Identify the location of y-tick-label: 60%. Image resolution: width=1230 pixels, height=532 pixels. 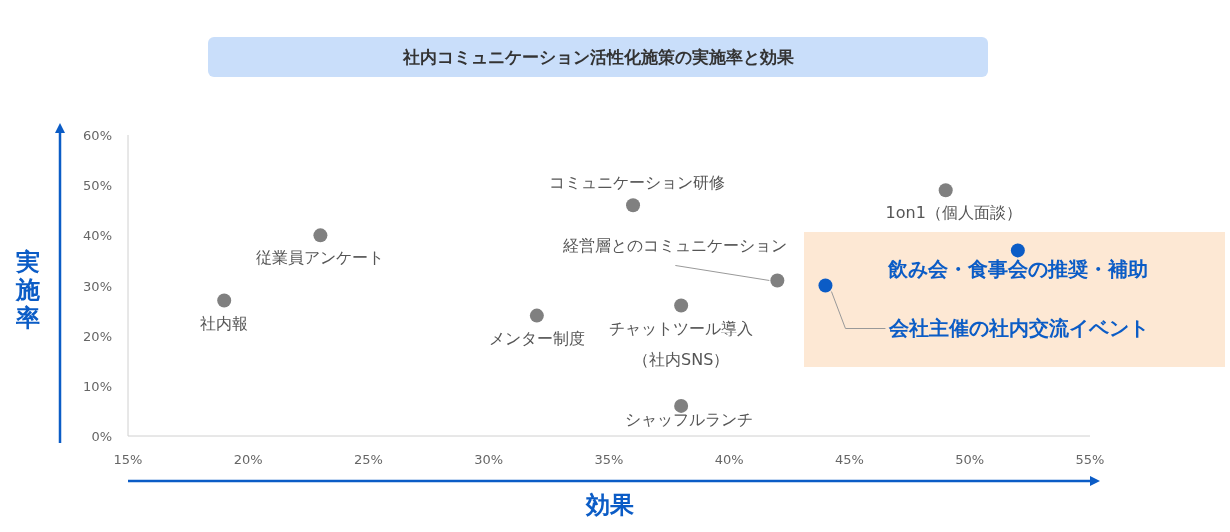
(97, 135).